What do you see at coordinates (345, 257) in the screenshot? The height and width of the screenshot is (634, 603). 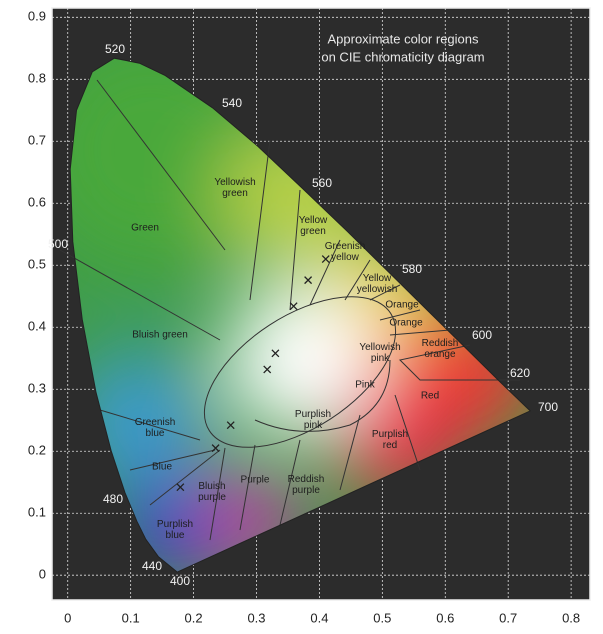 I see `region-label: yellow` at bounding box center [345, 257].